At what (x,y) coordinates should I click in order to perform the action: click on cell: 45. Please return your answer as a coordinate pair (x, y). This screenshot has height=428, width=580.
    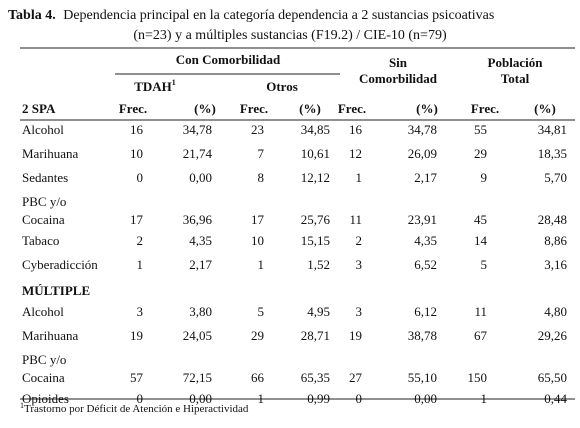
    Looking at the image, I should click on (480, 219).